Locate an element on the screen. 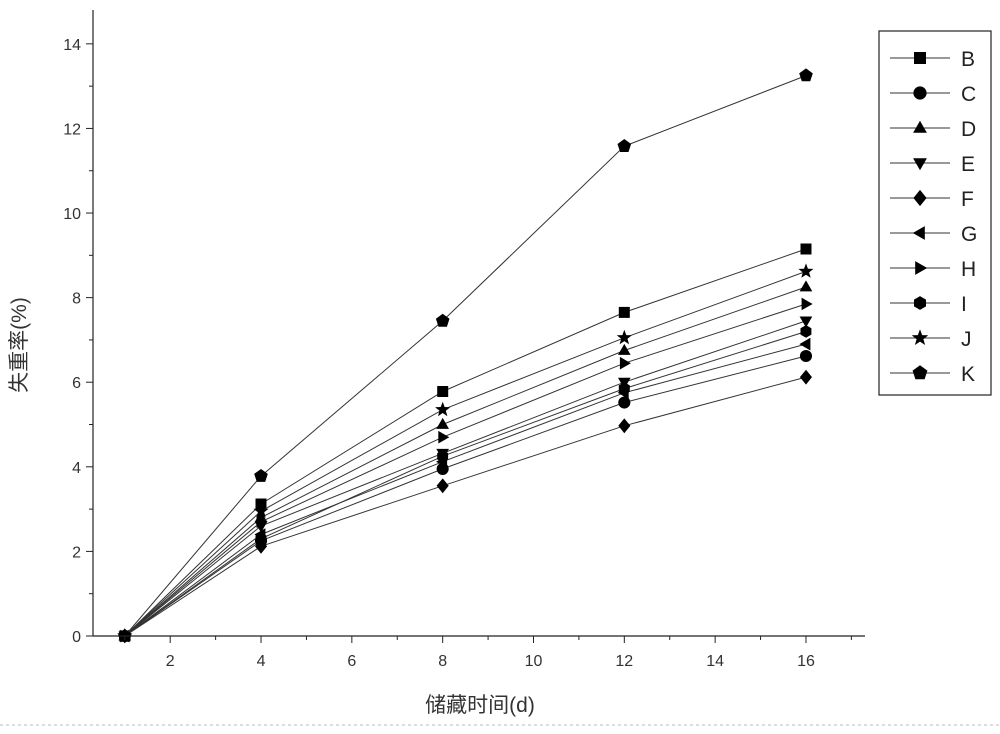 This screenshot has width=1000, height=734. data-point-G is located at coordinates (805, 344).